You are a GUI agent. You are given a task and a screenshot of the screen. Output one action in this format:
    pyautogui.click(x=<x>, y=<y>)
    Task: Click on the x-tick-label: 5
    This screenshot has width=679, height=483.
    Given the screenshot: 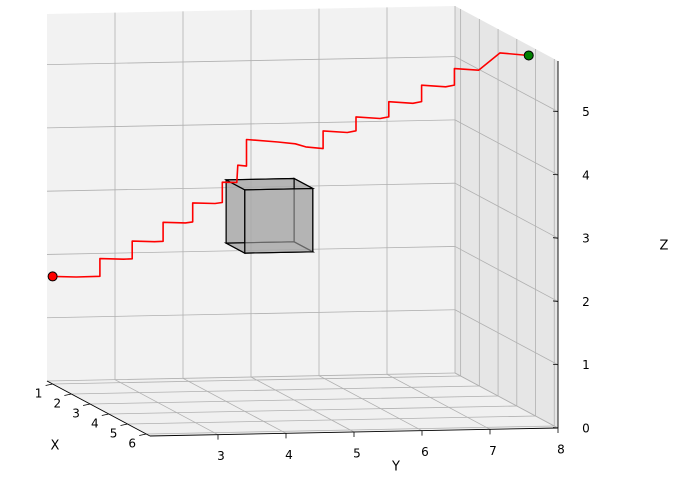 What is the action you would take?
    pyautogui.click(x=114, y=434)
    